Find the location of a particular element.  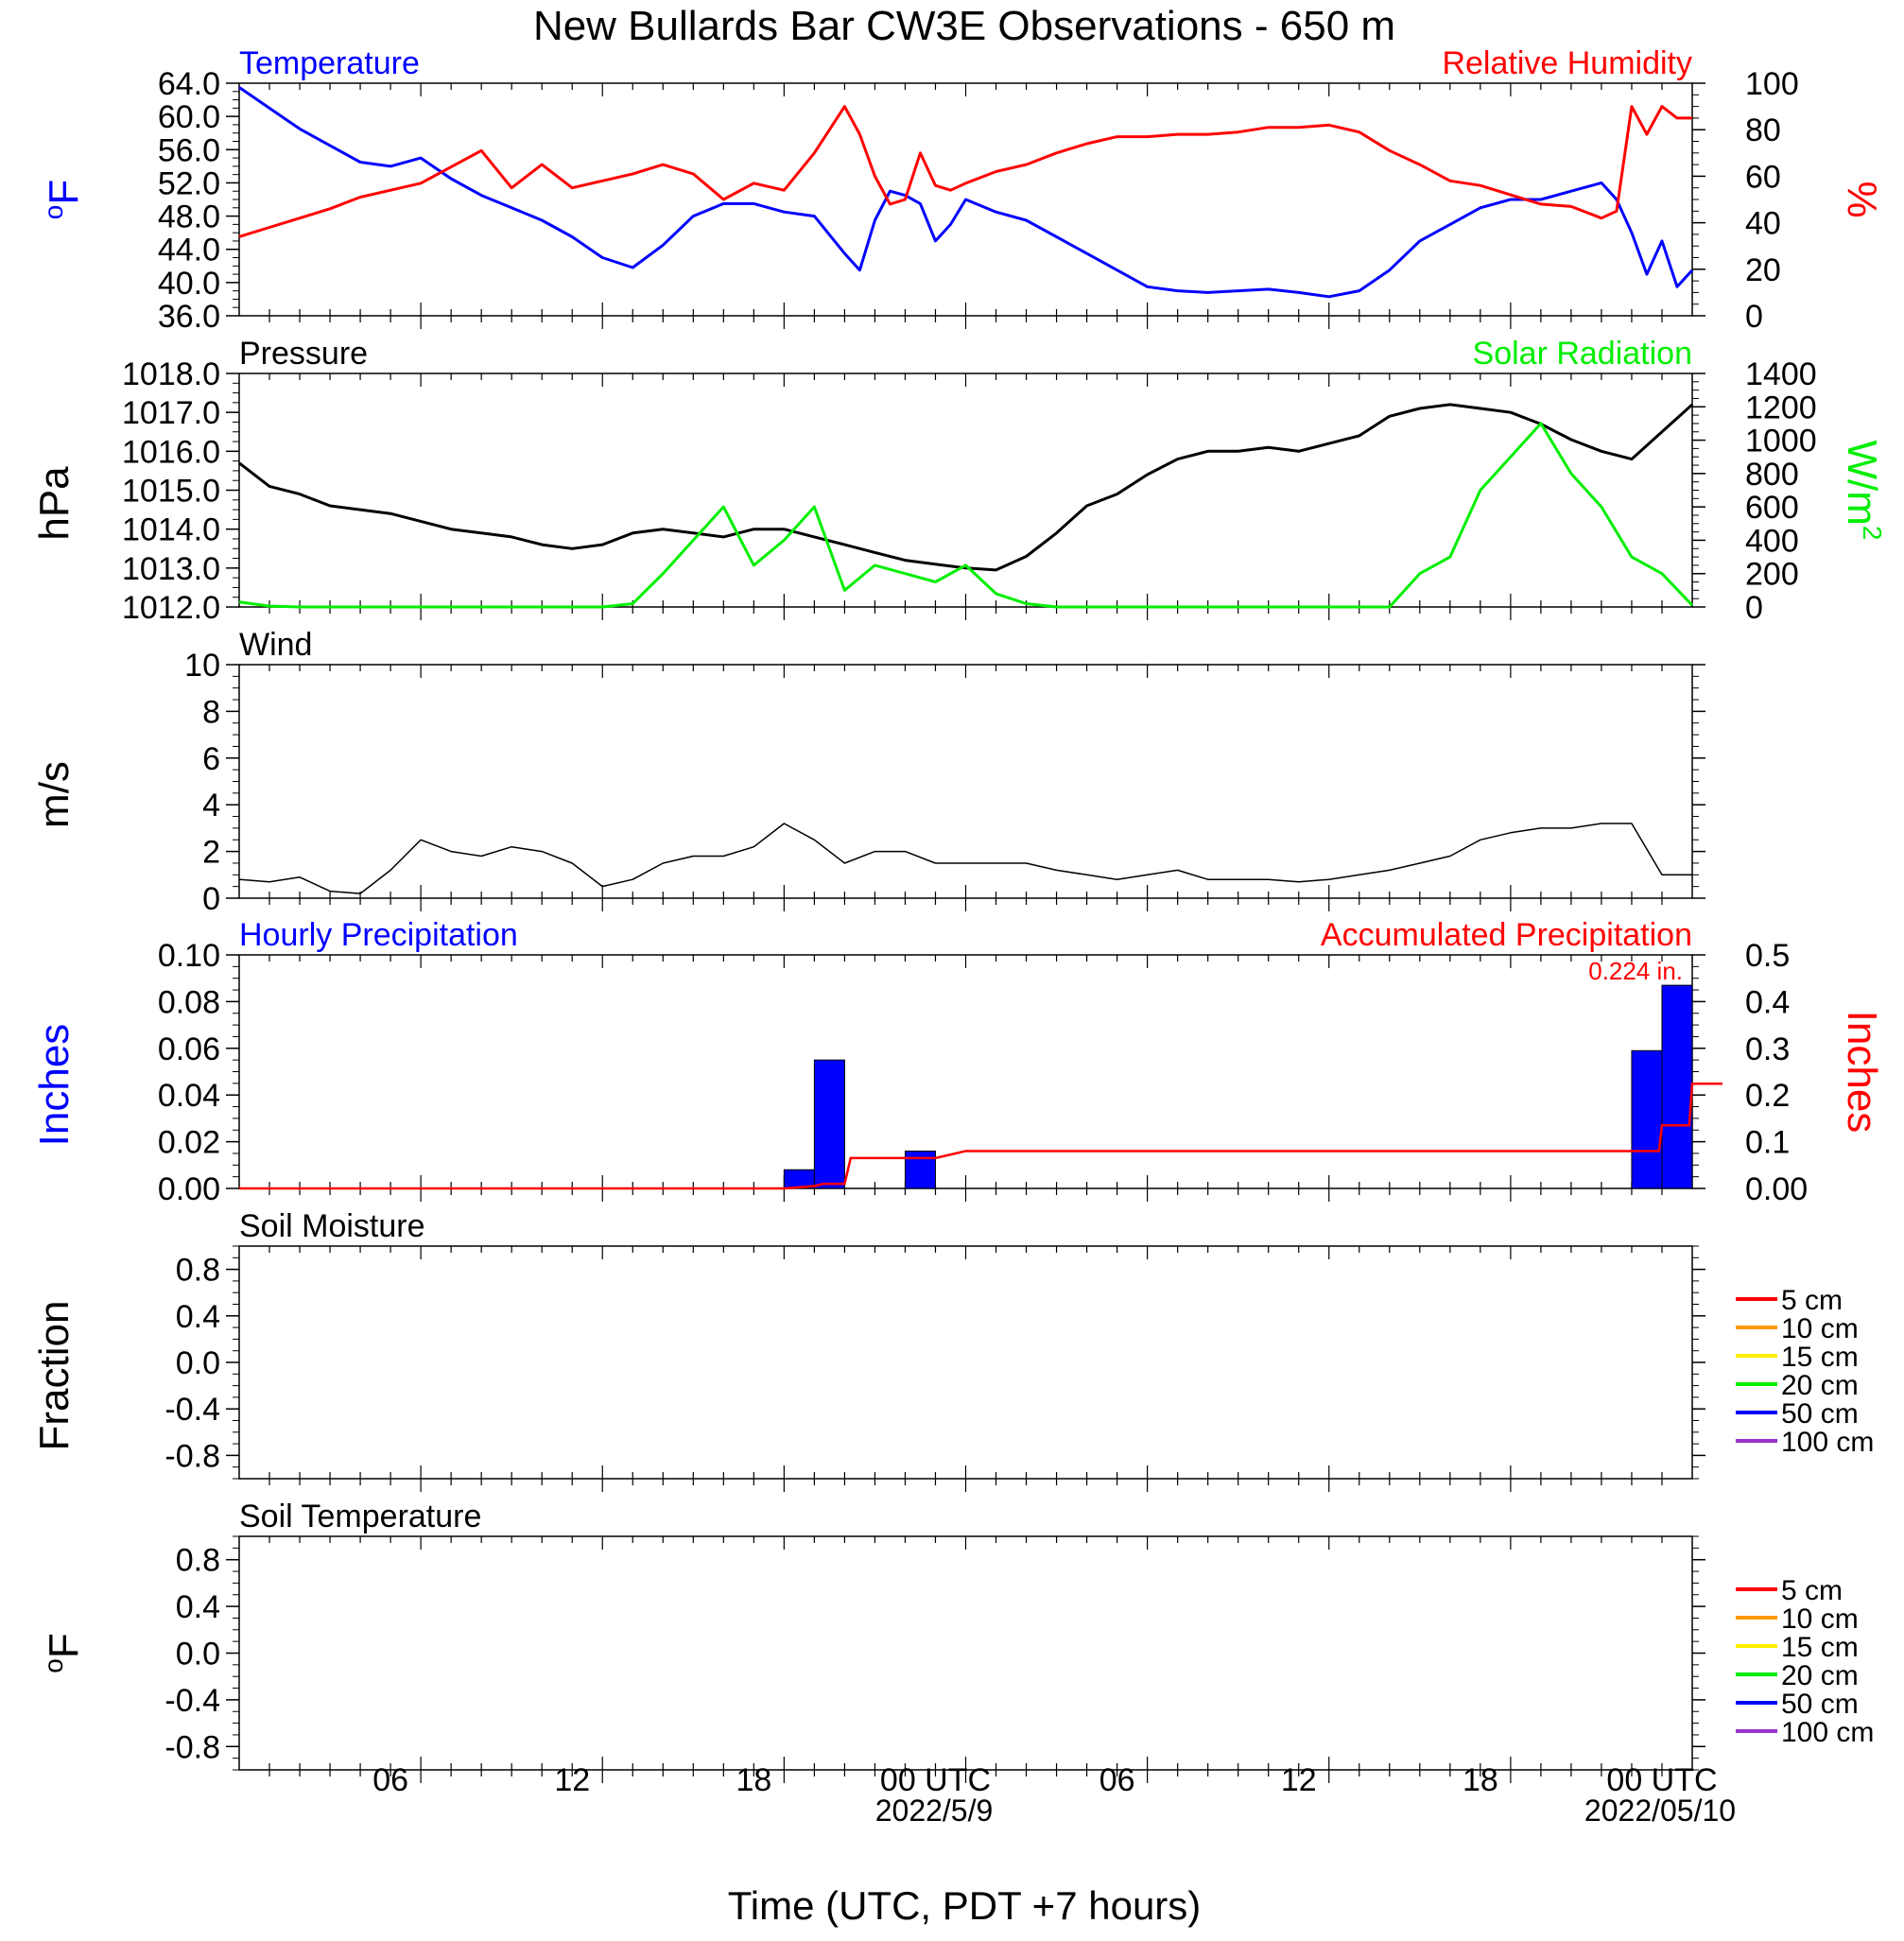

date-label-may9: 2022/5/9 is located at coordinates (935, 1811).